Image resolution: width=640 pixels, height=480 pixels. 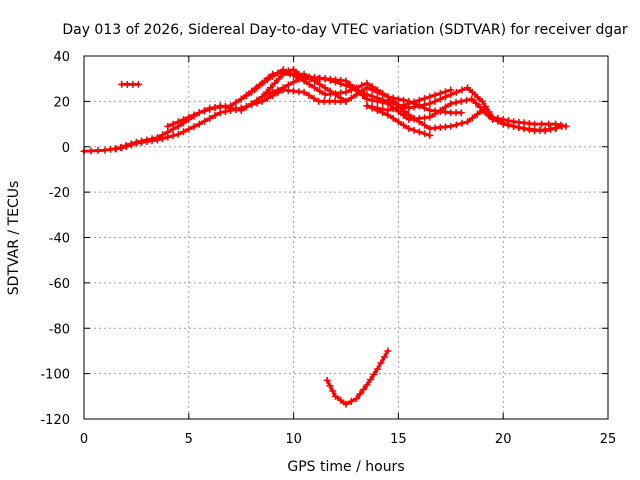 I want to click on y-tick-label: -80, so click(x=59, y=329).